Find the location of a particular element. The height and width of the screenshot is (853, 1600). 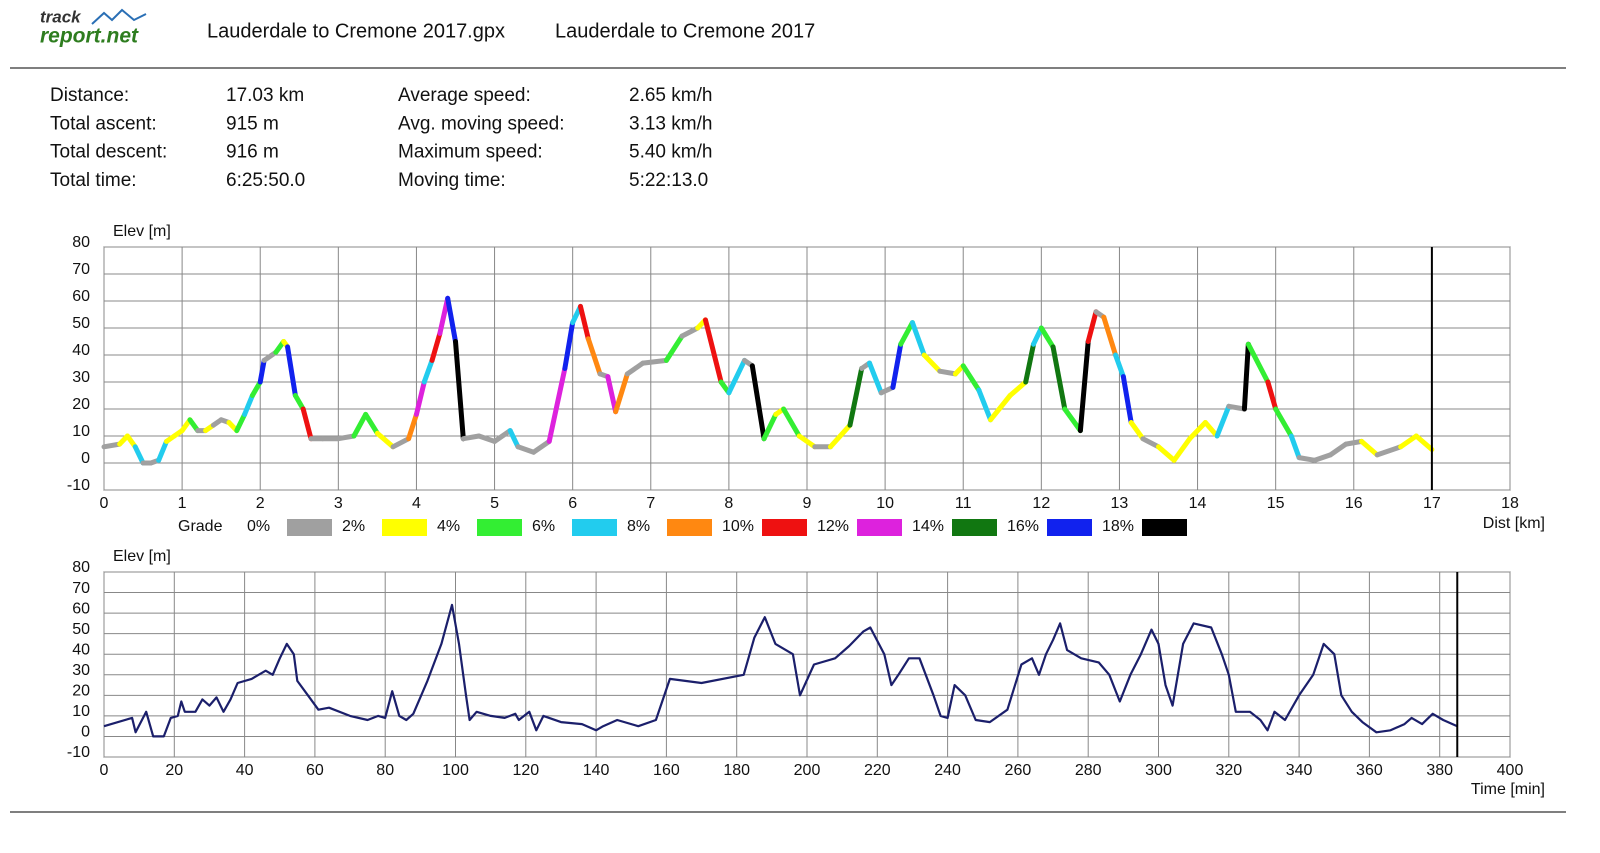

logo-top: track is located at coordinates (61, 16).